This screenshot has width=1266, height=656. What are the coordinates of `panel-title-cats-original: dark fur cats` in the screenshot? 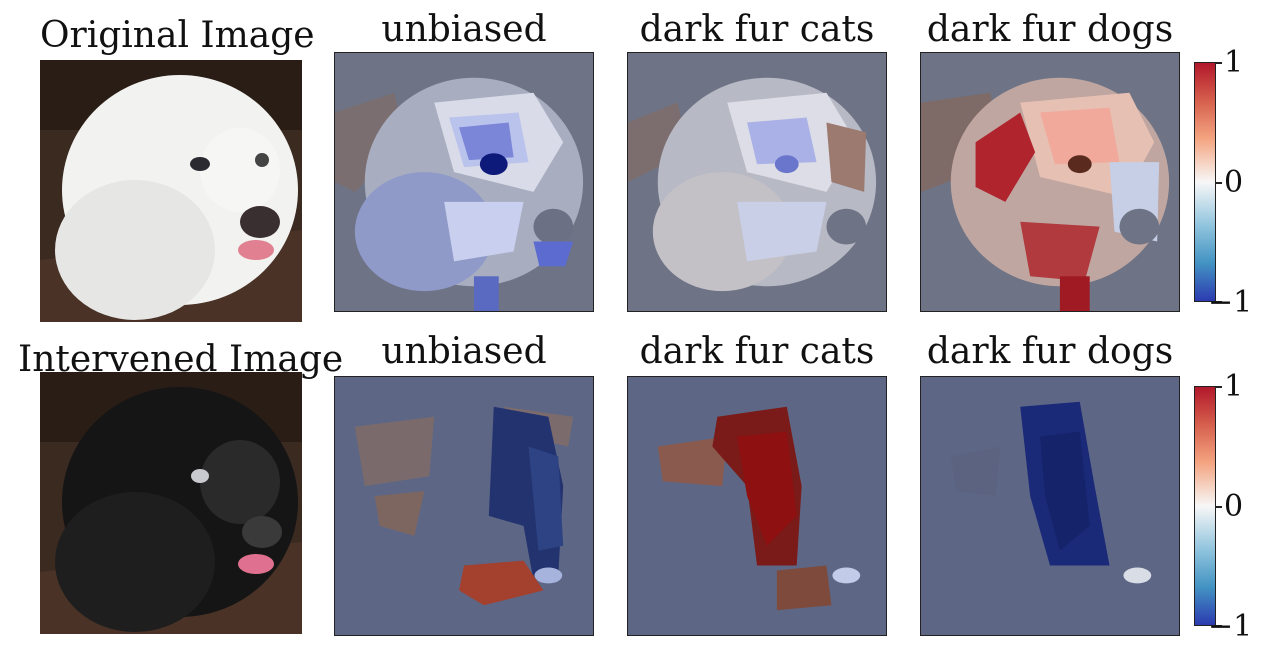 It's located at (757, 29).